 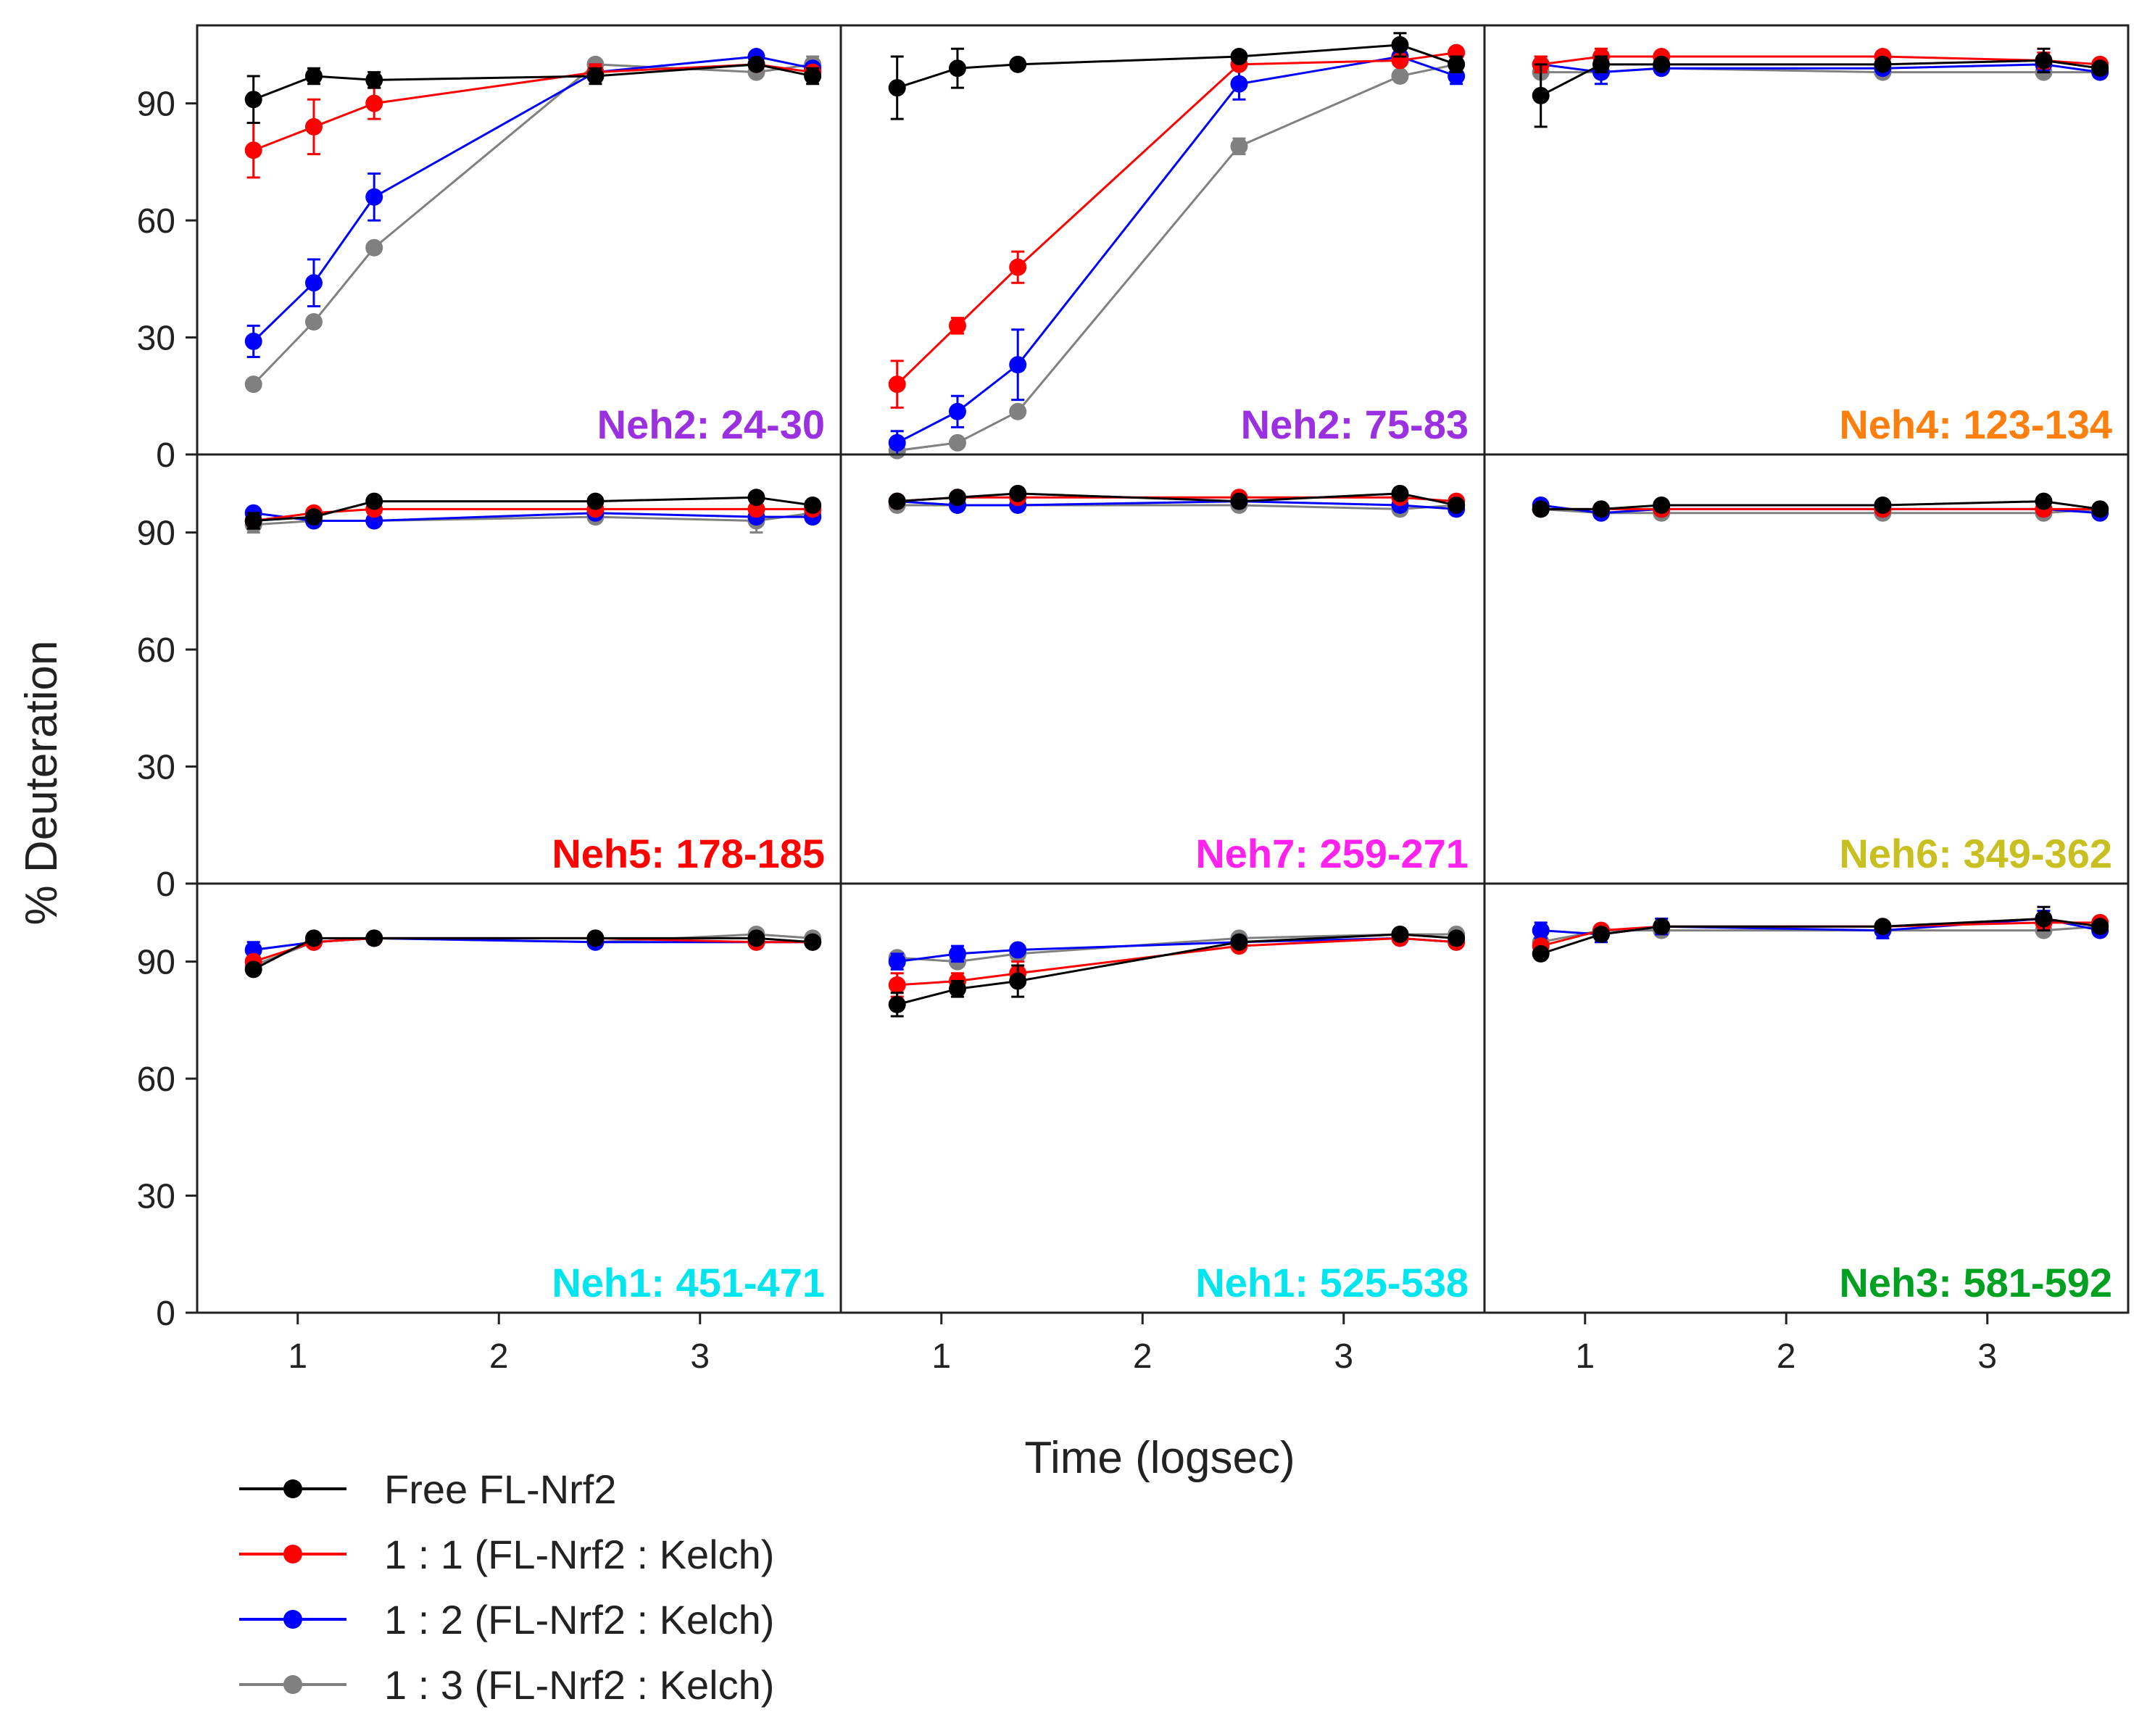 What do you see at coordinates (1806, 1098) in the screenshot?
I see `panel-9: Neh3: 581-592` at bounding box center [1806, 1098].